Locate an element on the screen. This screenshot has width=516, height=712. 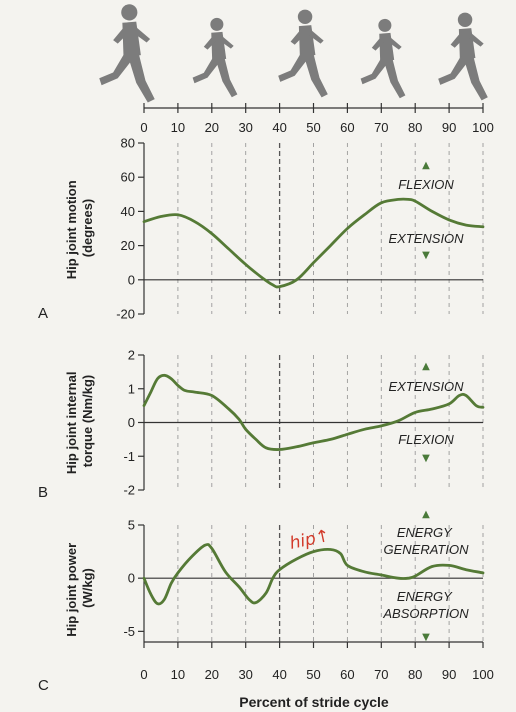
top-x-axis: 0 10 20 30 40 50 60 70 80 90 100 is located at coordinates (317, 119).